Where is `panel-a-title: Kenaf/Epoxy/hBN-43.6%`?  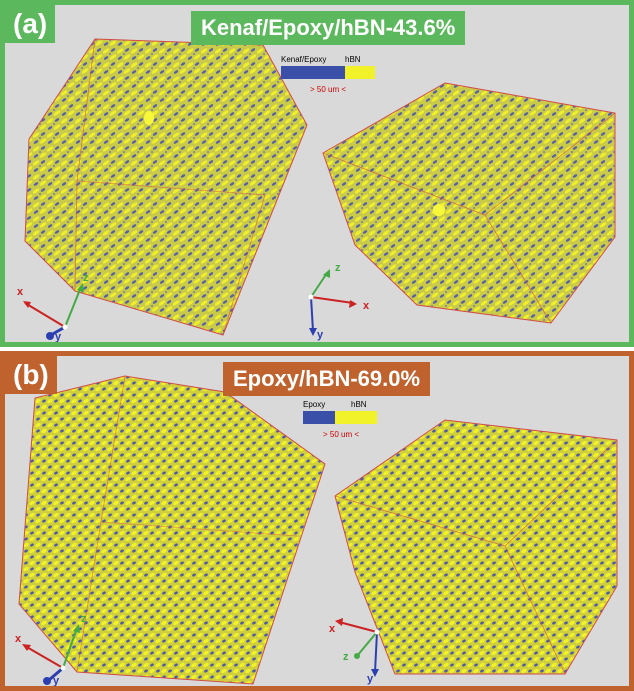 panel-a-title: Kenaf/Epoxy/hBN-43.6% is located at coordinates (328, 28).